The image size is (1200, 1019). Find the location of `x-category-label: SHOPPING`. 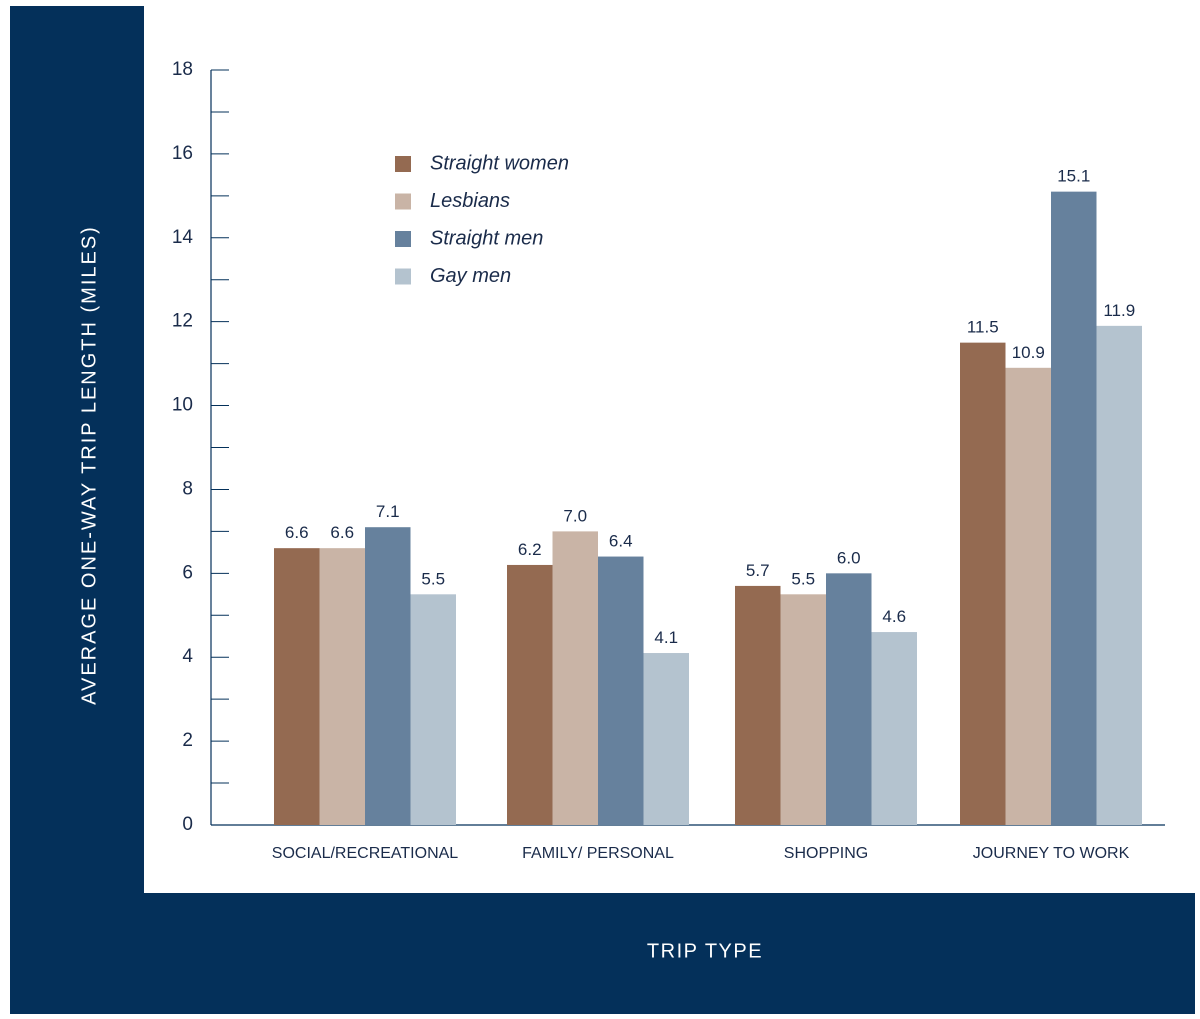

x-category-label: SHOPPING is located at coordinates (826, 853).